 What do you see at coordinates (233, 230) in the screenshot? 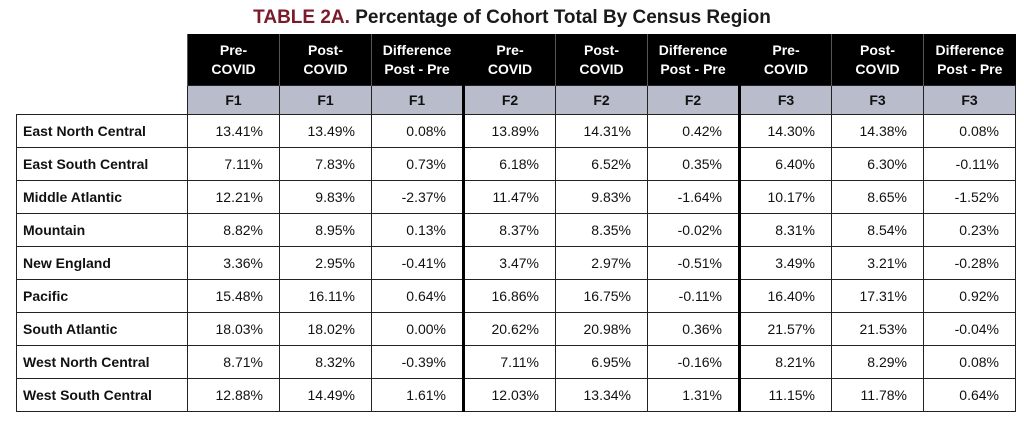
I see `table-cell: 8.82%` at bounding box center [233, 230].